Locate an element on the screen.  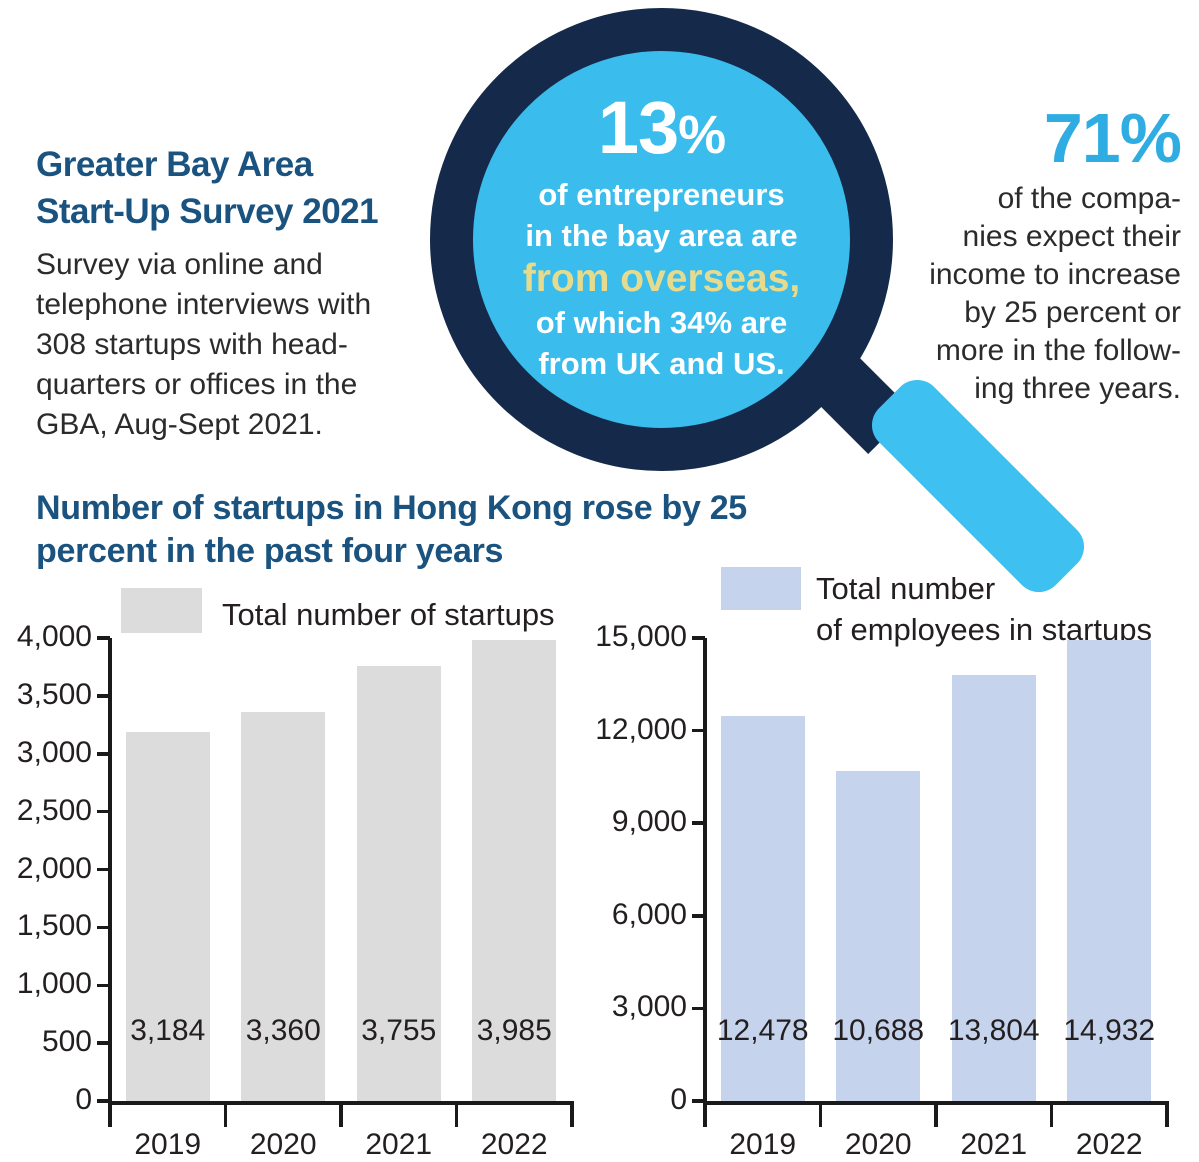
right-stat-line: of the compa- is located at coordinates (1089, 198).